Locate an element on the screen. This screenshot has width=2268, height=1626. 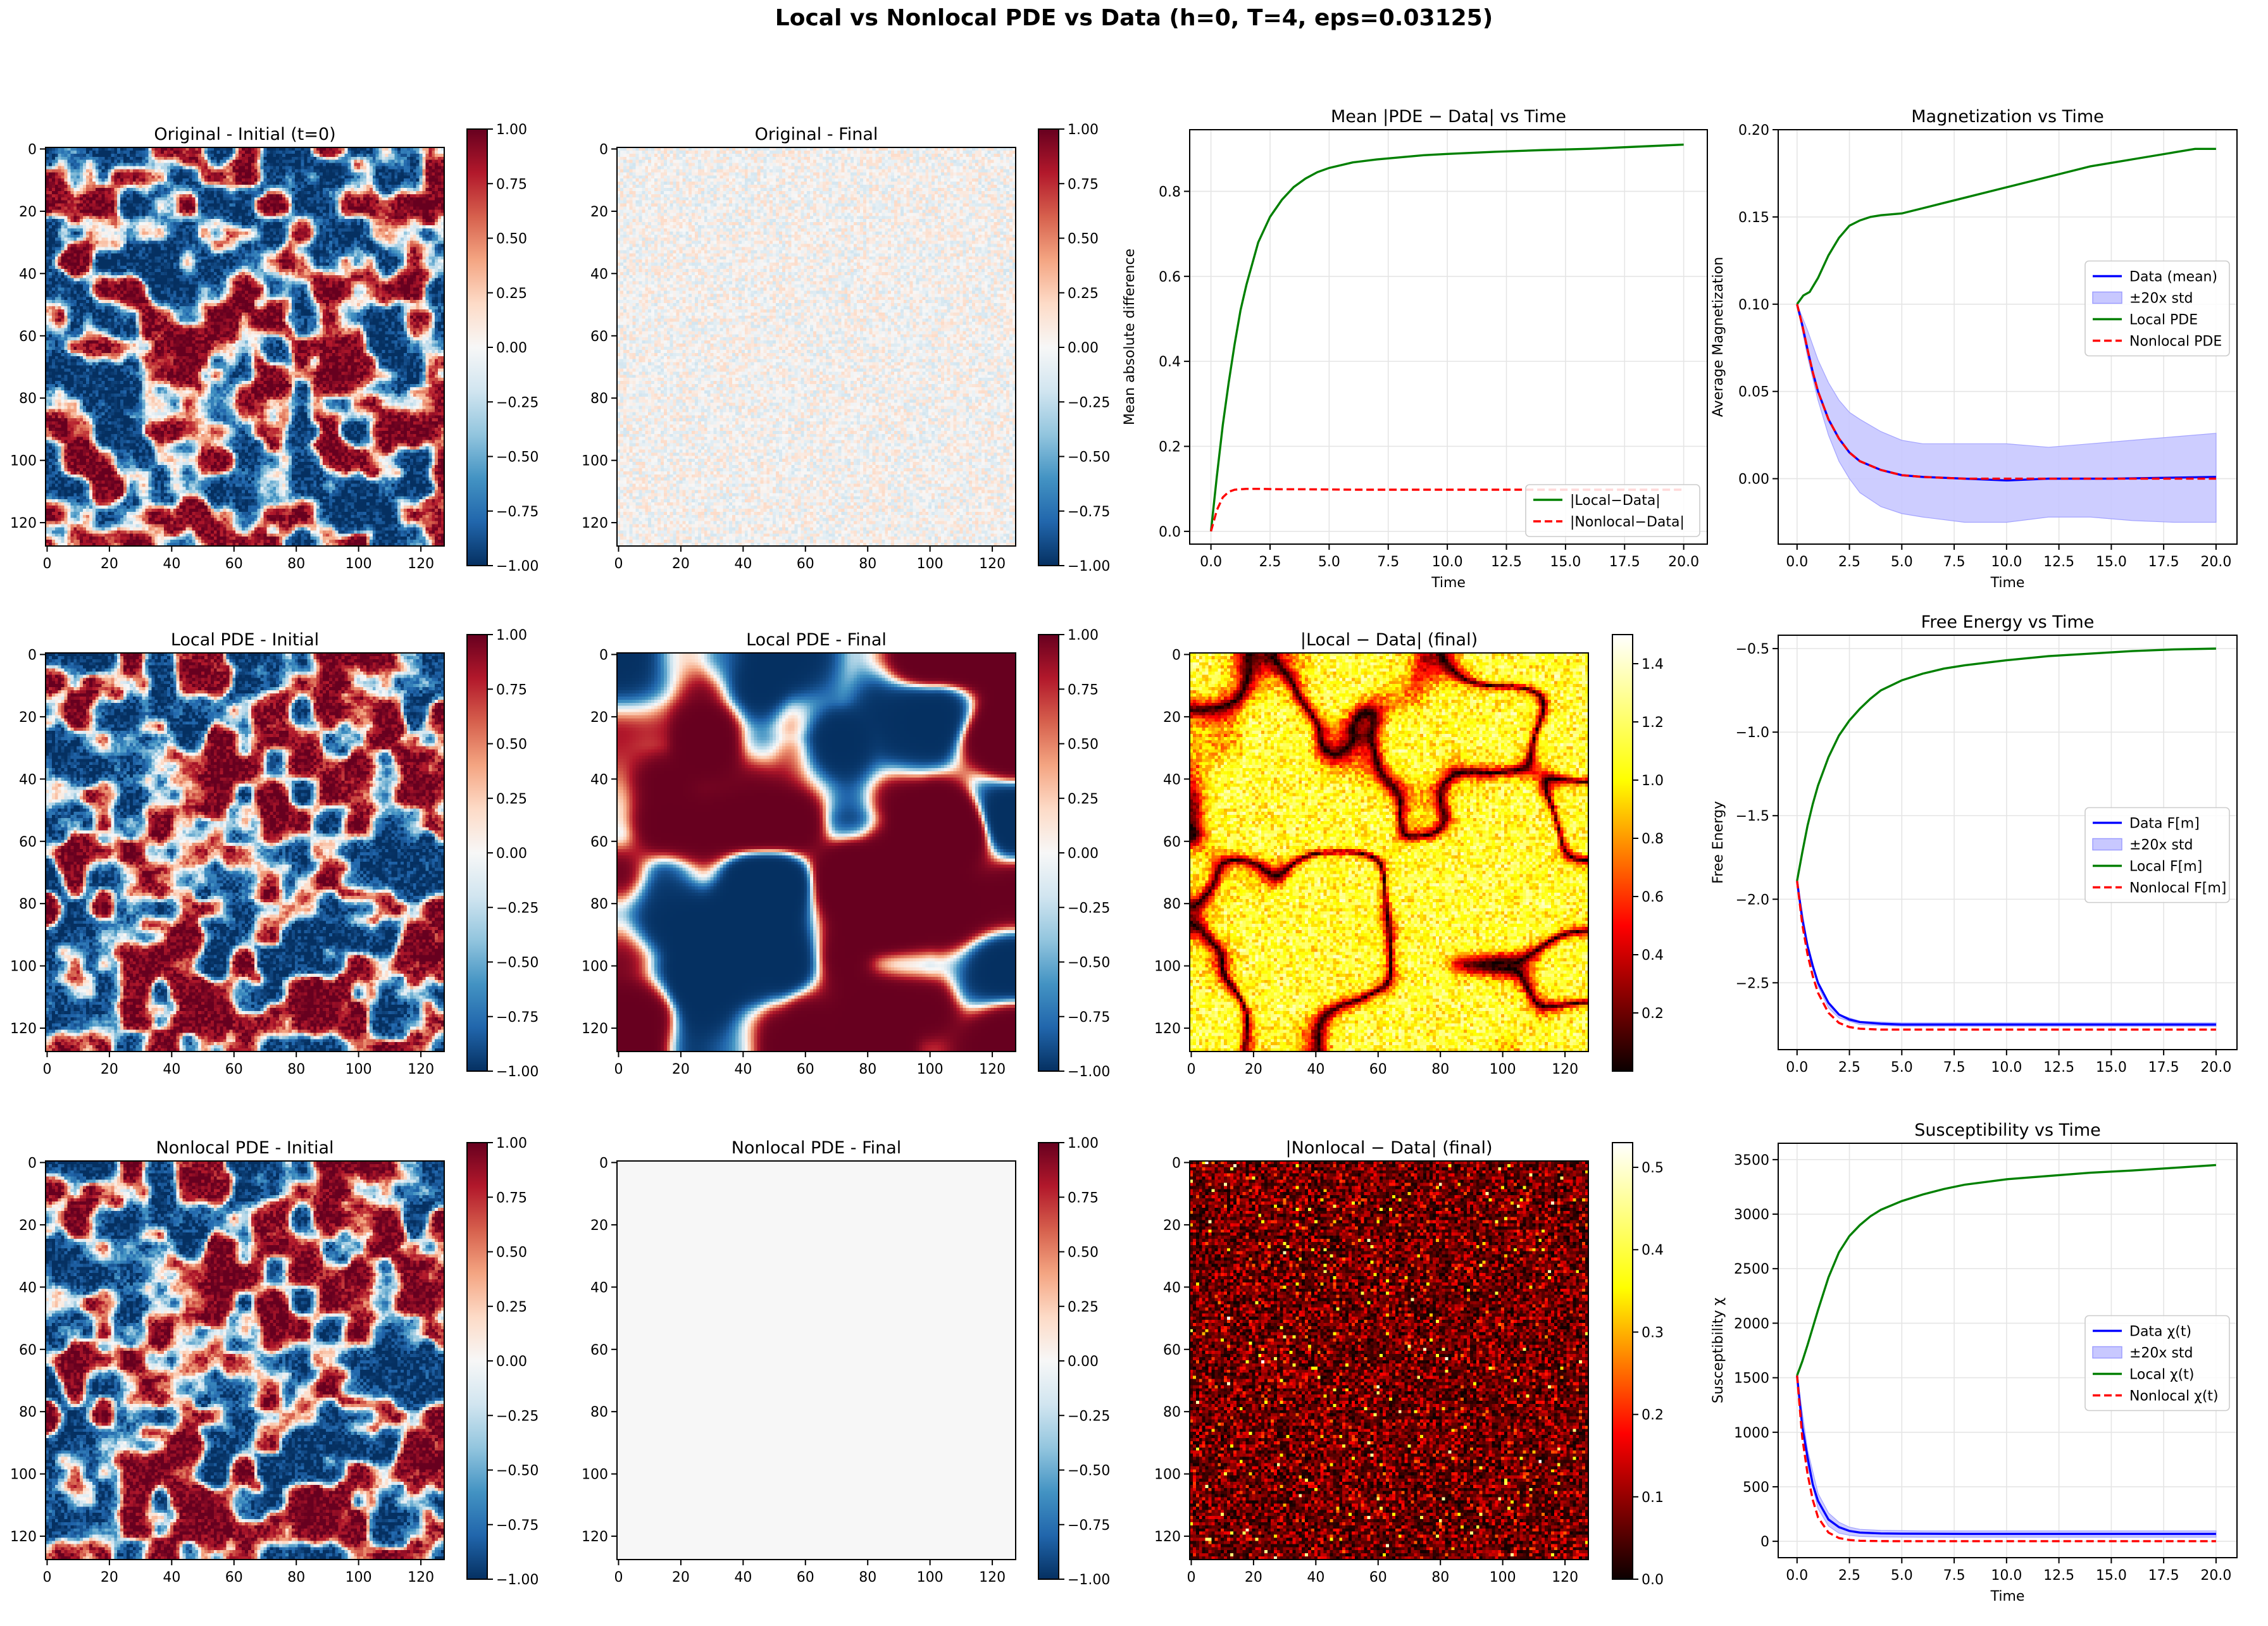
original-final-colorbar-label: −1.00 is located at coordinates (1089, 566).